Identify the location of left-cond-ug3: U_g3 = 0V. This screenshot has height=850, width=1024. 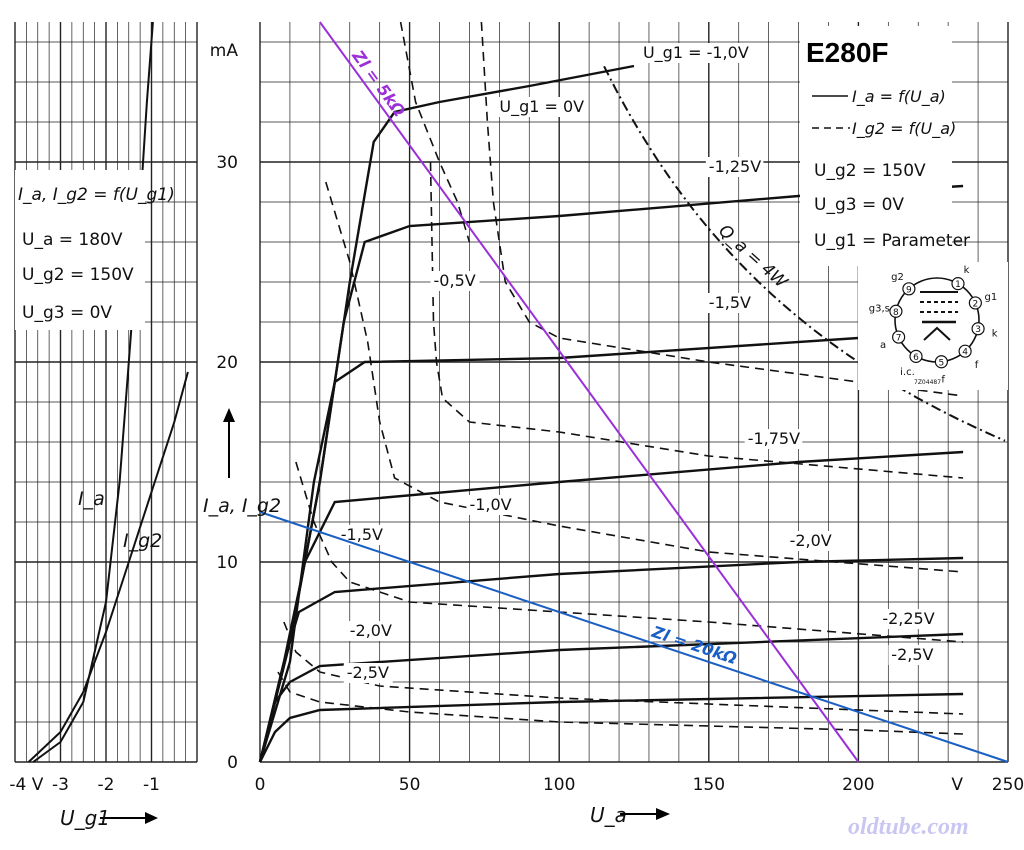
(67, 313).